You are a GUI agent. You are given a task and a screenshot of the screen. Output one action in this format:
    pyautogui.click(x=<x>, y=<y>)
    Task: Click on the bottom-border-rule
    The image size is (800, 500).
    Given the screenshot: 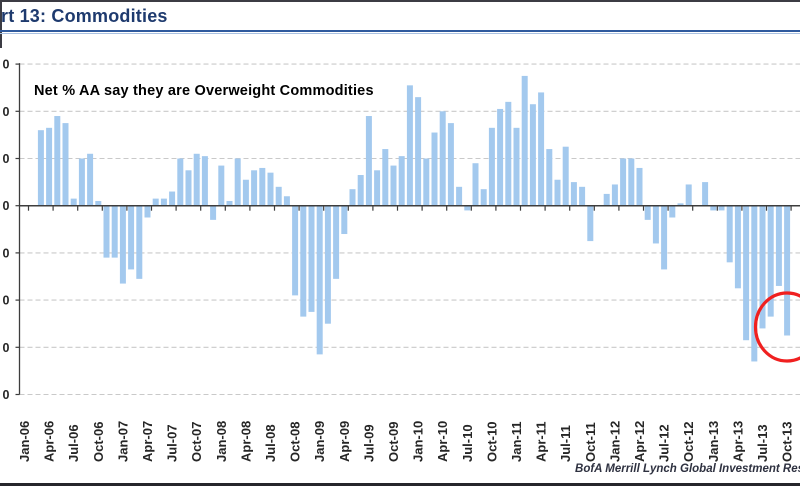 What is the action you would take?
    pyautogui.click(x=400, y=484)
    